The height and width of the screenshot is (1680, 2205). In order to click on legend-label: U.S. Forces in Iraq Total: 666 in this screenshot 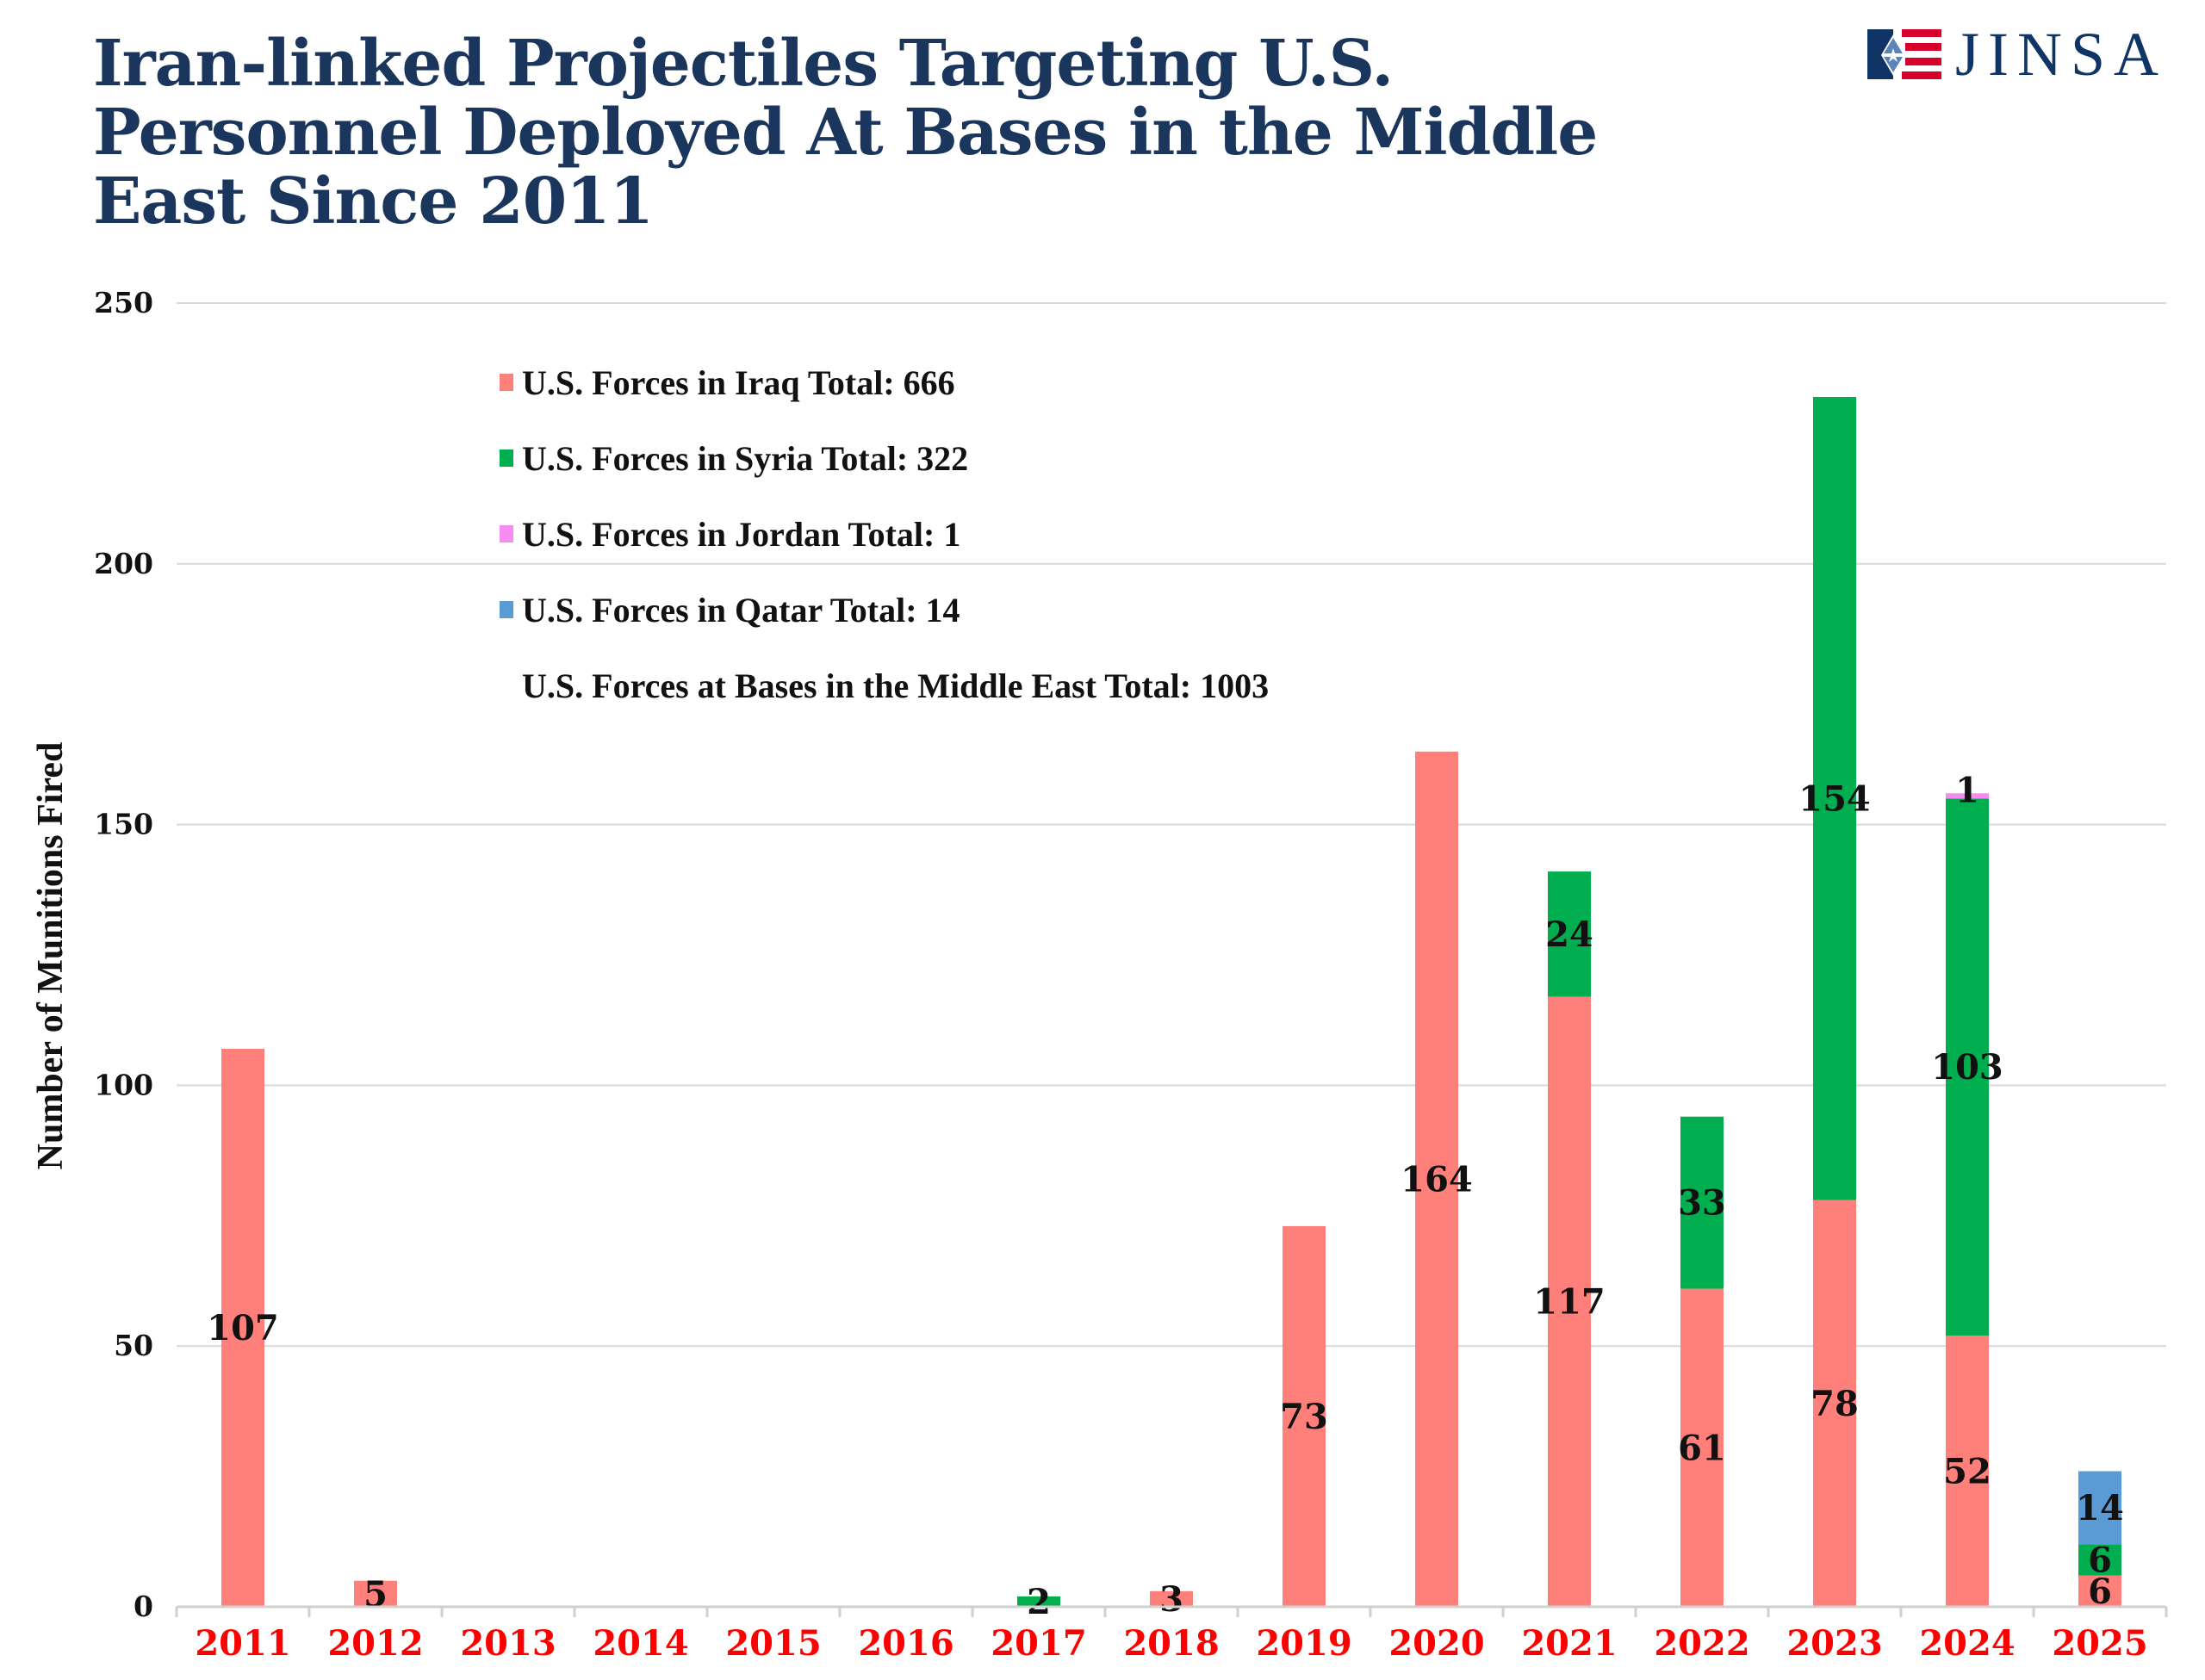, I will do `click(738, 383)`.